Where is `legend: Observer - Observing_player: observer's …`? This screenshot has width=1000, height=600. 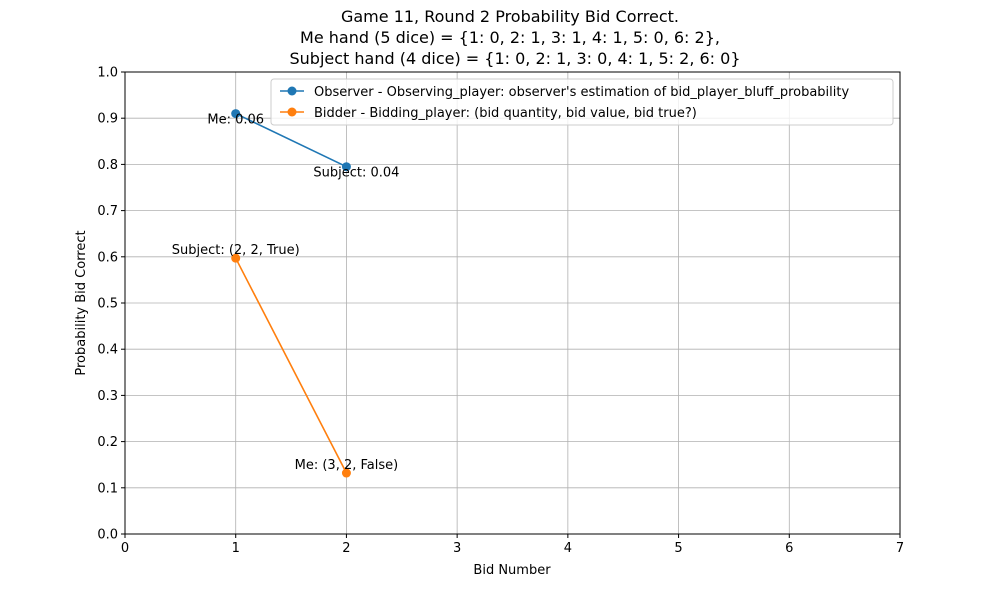
legend: Observer - Observing_player: observer's … is located at coordinates (582, 102).